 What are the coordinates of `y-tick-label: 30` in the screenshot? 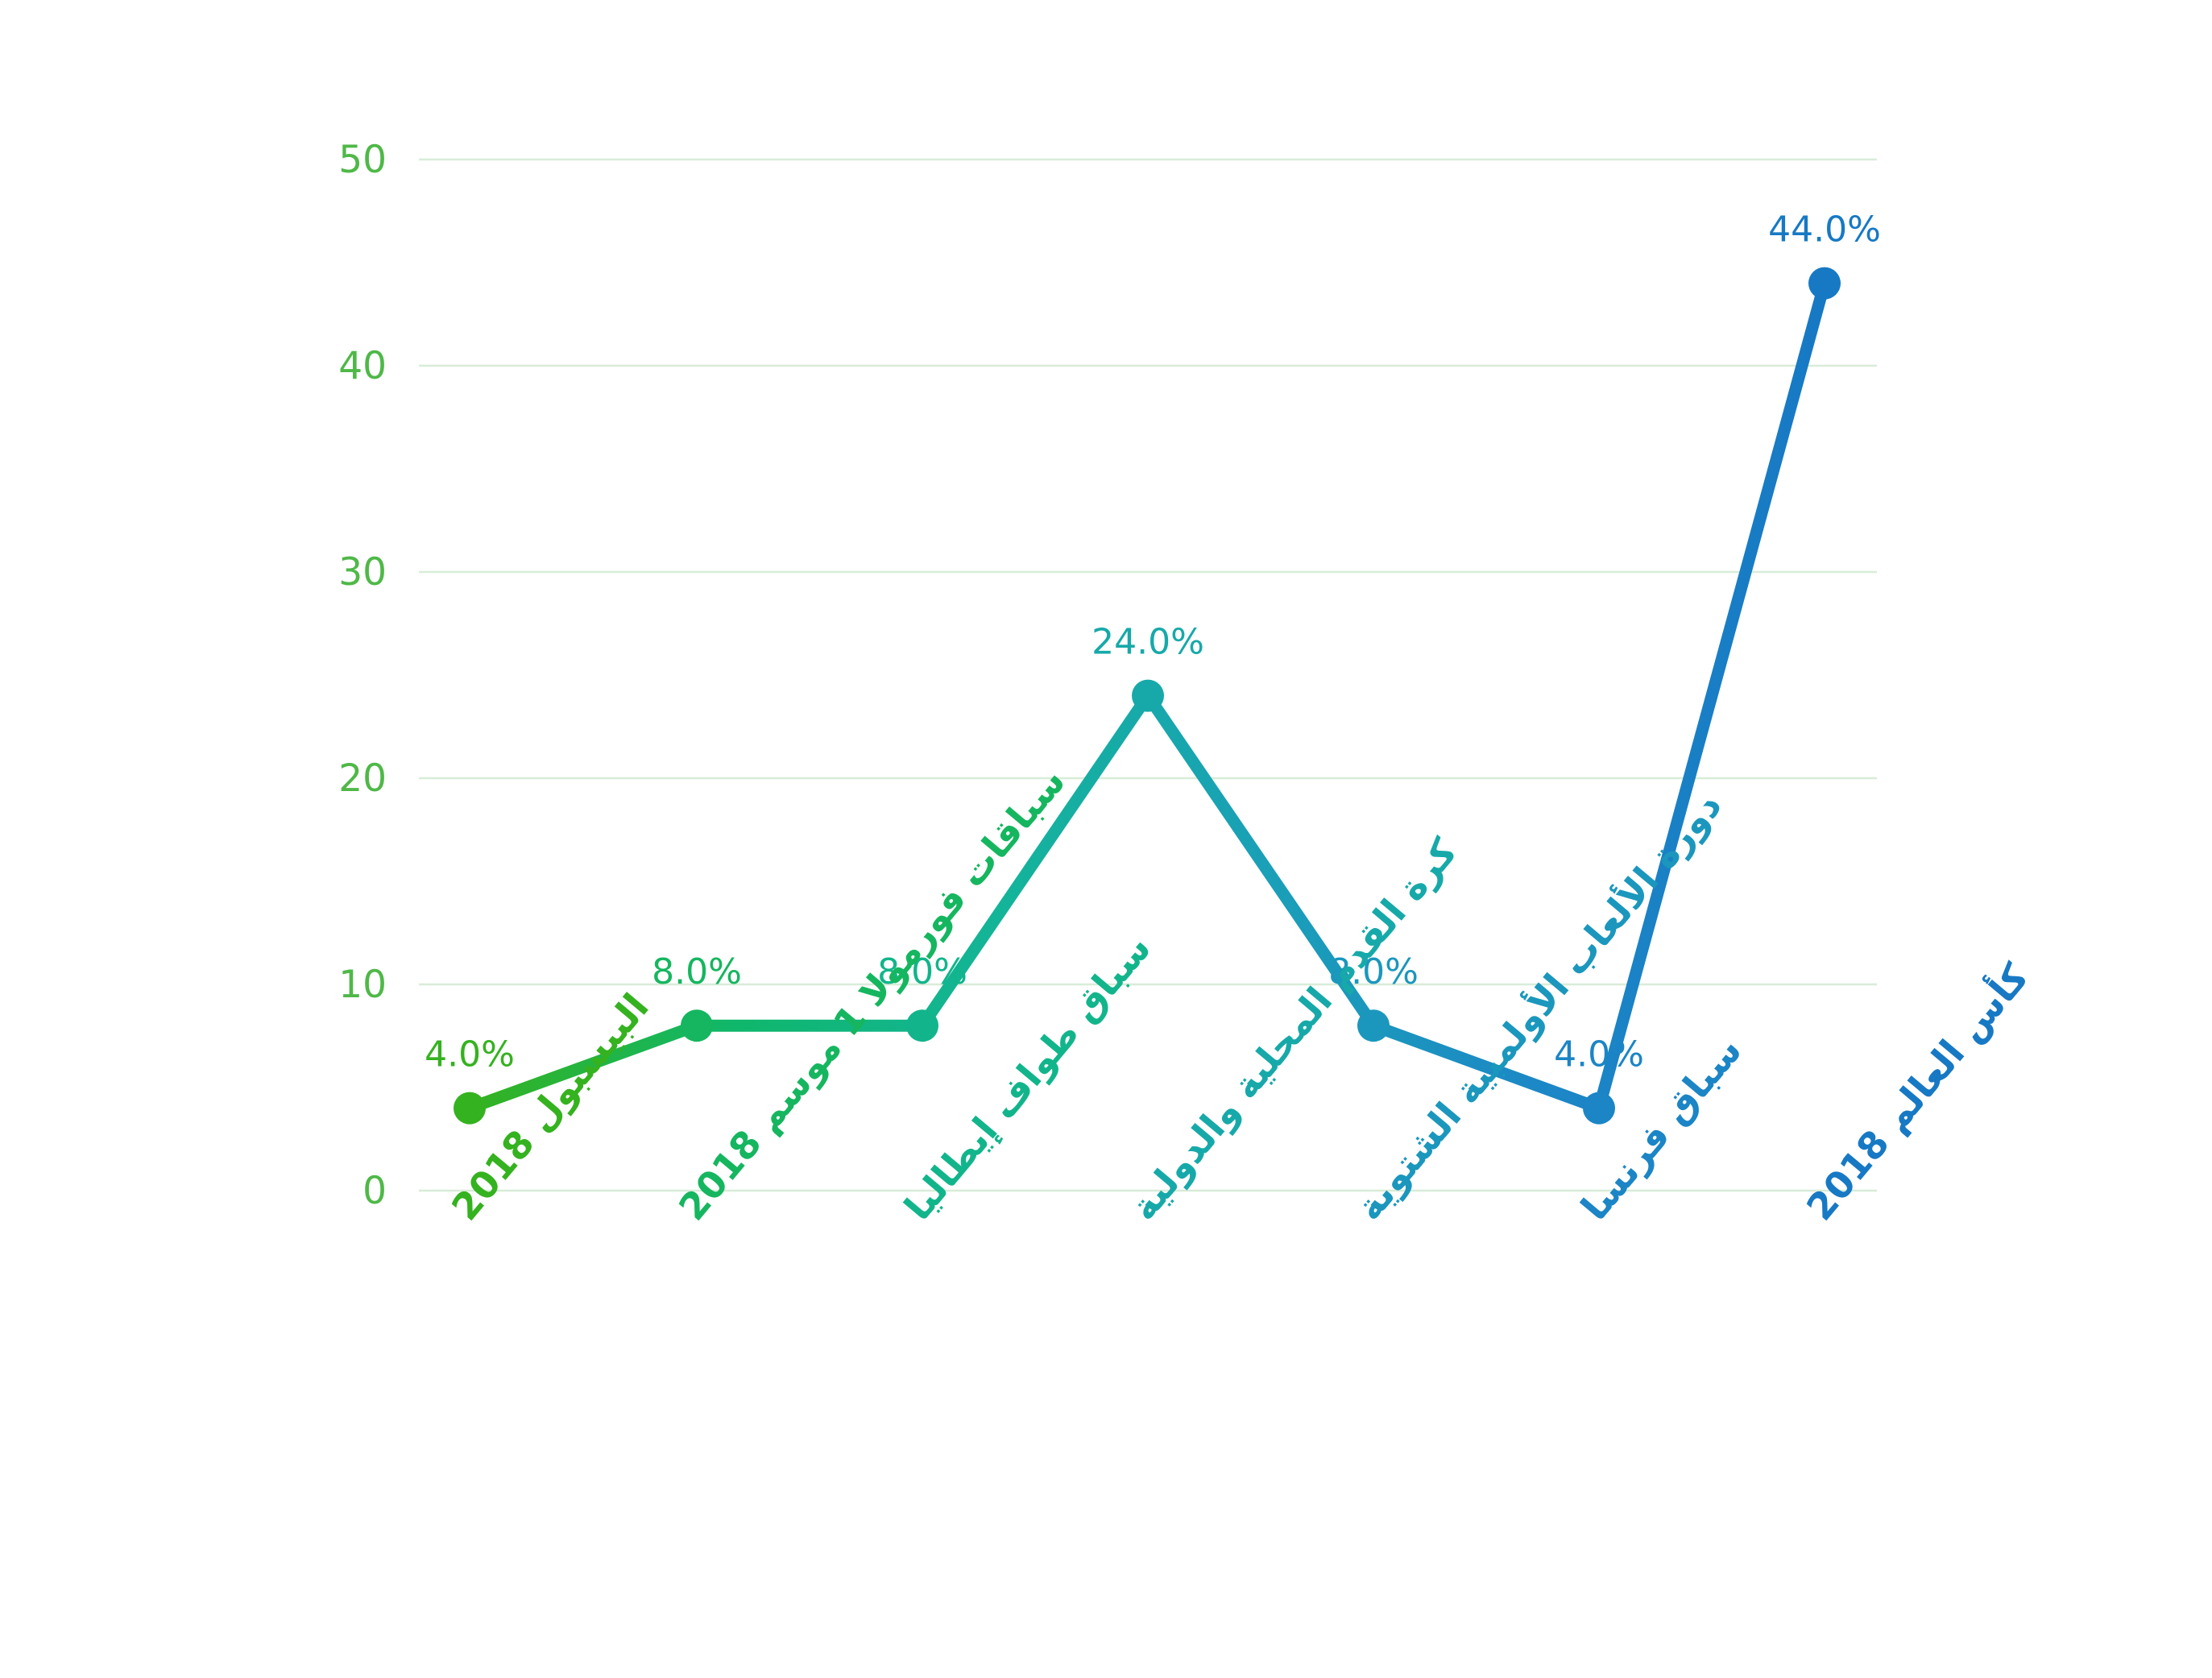 It's located at (363, 572).